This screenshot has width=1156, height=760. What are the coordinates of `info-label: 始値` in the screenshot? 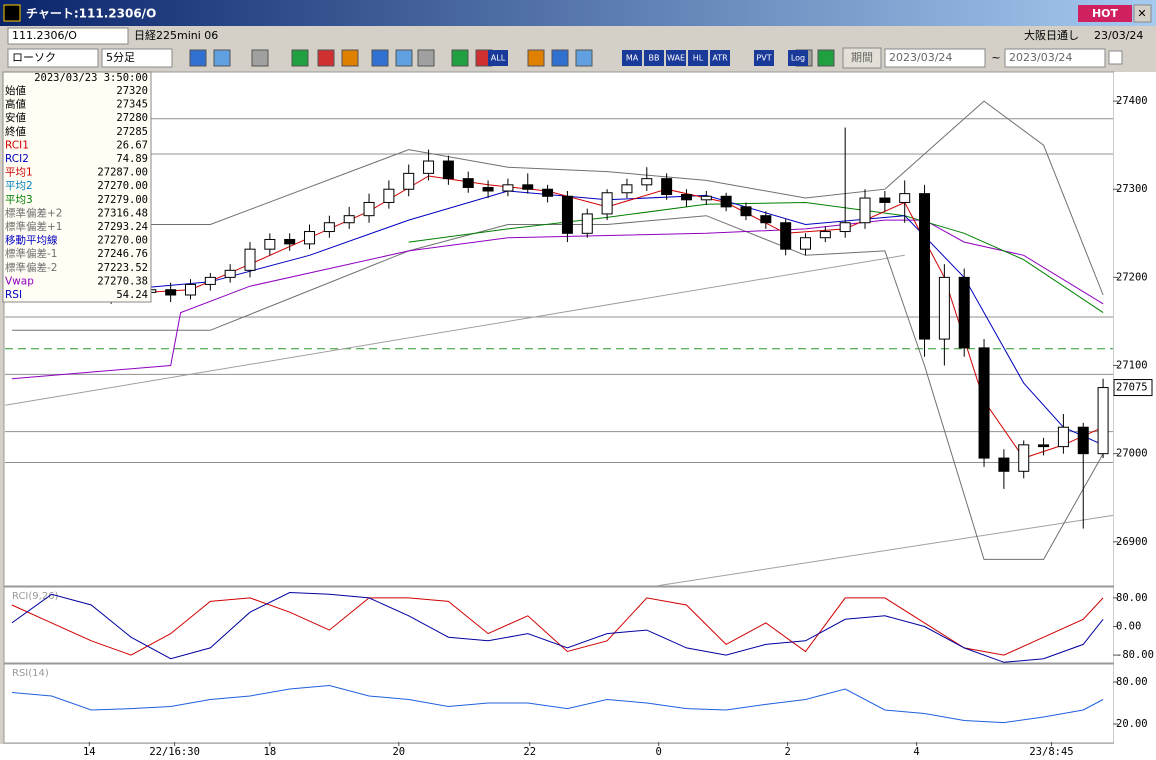 It's located at (15, 90).